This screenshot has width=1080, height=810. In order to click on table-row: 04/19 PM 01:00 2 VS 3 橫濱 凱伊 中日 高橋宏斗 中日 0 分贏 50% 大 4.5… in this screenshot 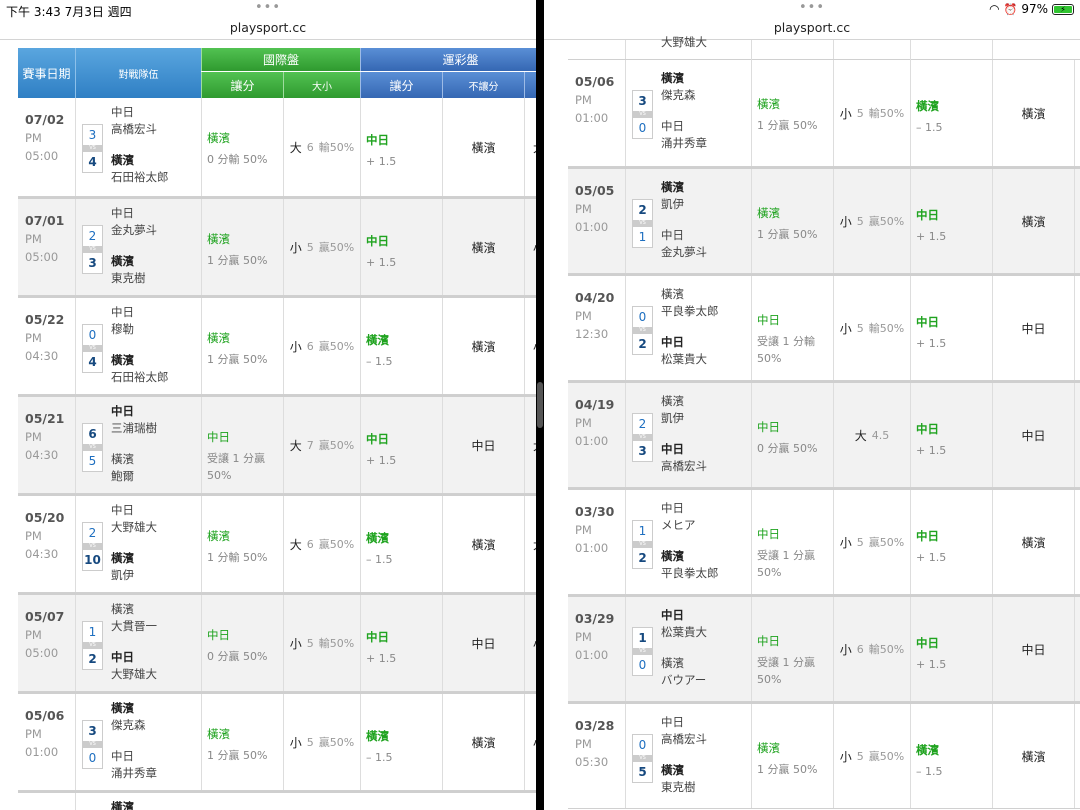, I will do `click(824, 434)`.